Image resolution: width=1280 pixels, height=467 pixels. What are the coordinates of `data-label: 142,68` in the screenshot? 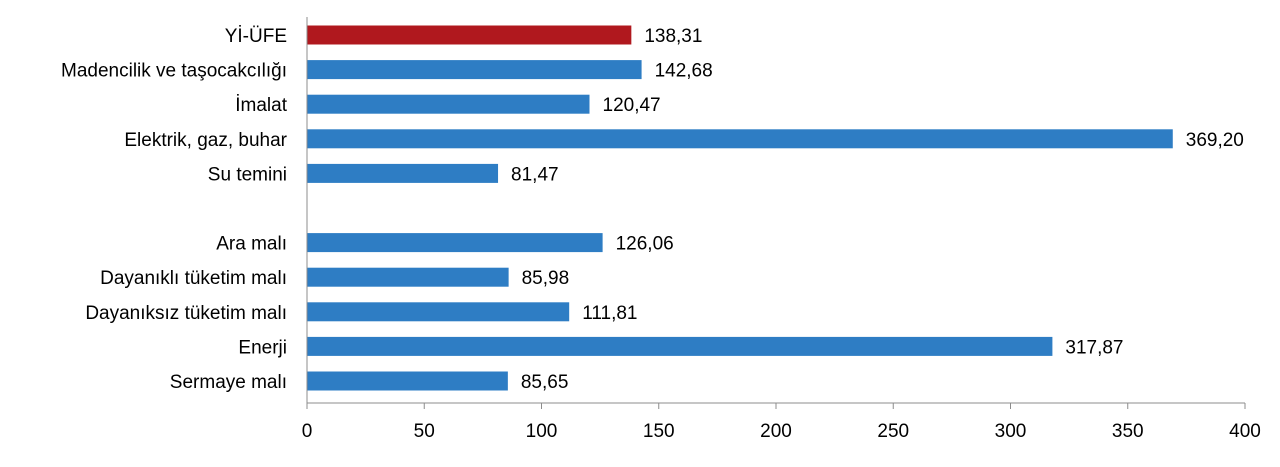 It's located at (684, 71).